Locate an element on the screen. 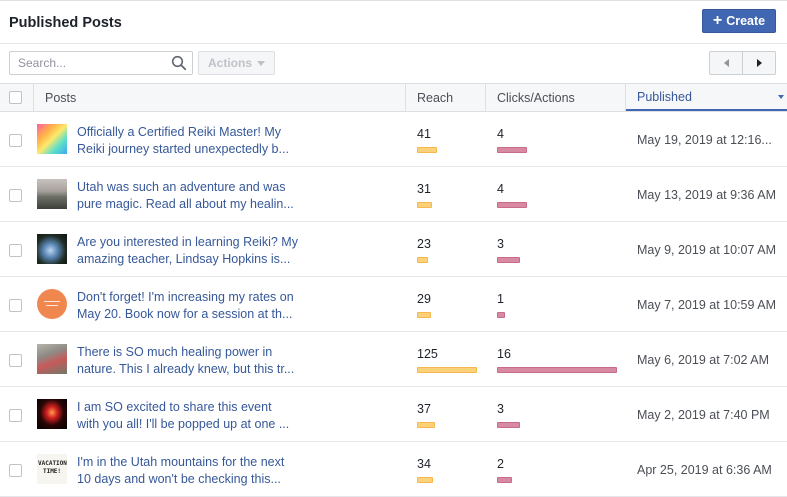 This screenshot has height=497, width=787. post-text-line-1: Officially a Certified Reiki Master! My is located at coordinates (179, 132).